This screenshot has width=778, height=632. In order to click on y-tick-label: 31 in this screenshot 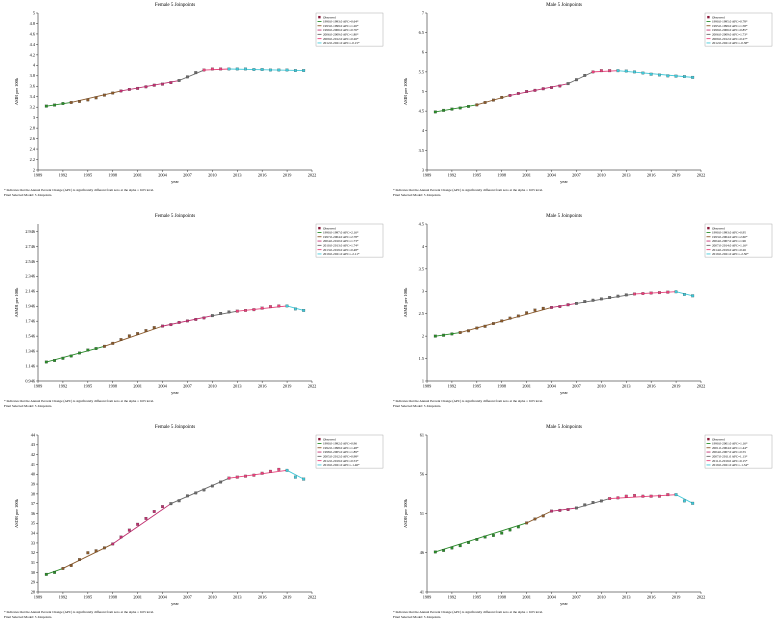, I will do `click(33, 562)`.